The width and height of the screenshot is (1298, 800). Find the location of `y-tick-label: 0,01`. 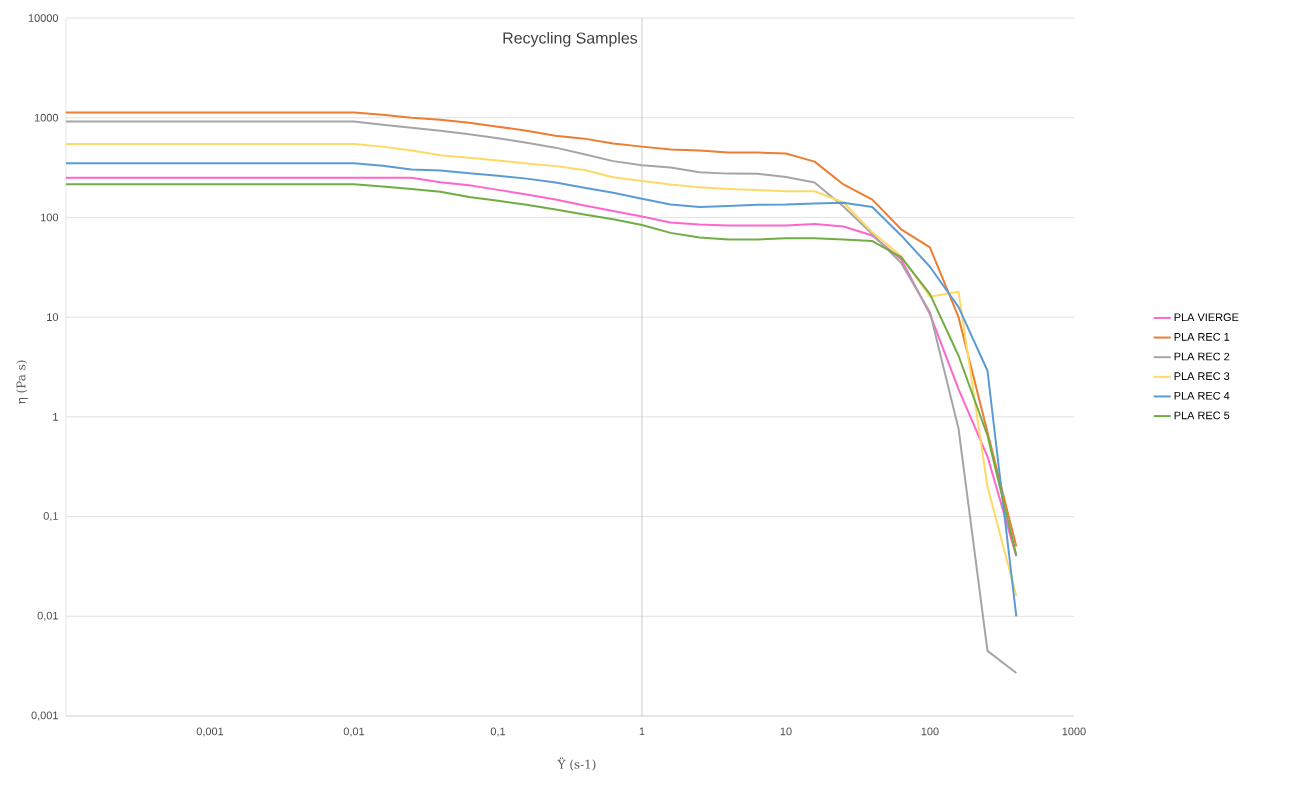

y-tick-label: 0,01 is located at coordinates (47, 616).